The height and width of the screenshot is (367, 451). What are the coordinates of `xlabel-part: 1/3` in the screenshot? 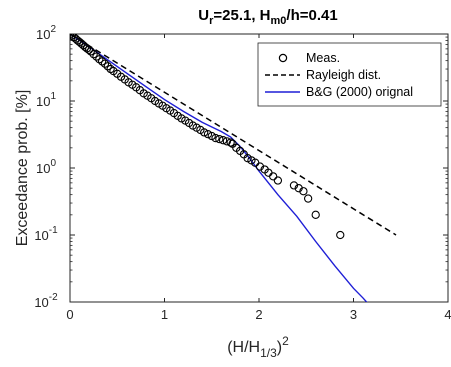 It's located at (268, 353).